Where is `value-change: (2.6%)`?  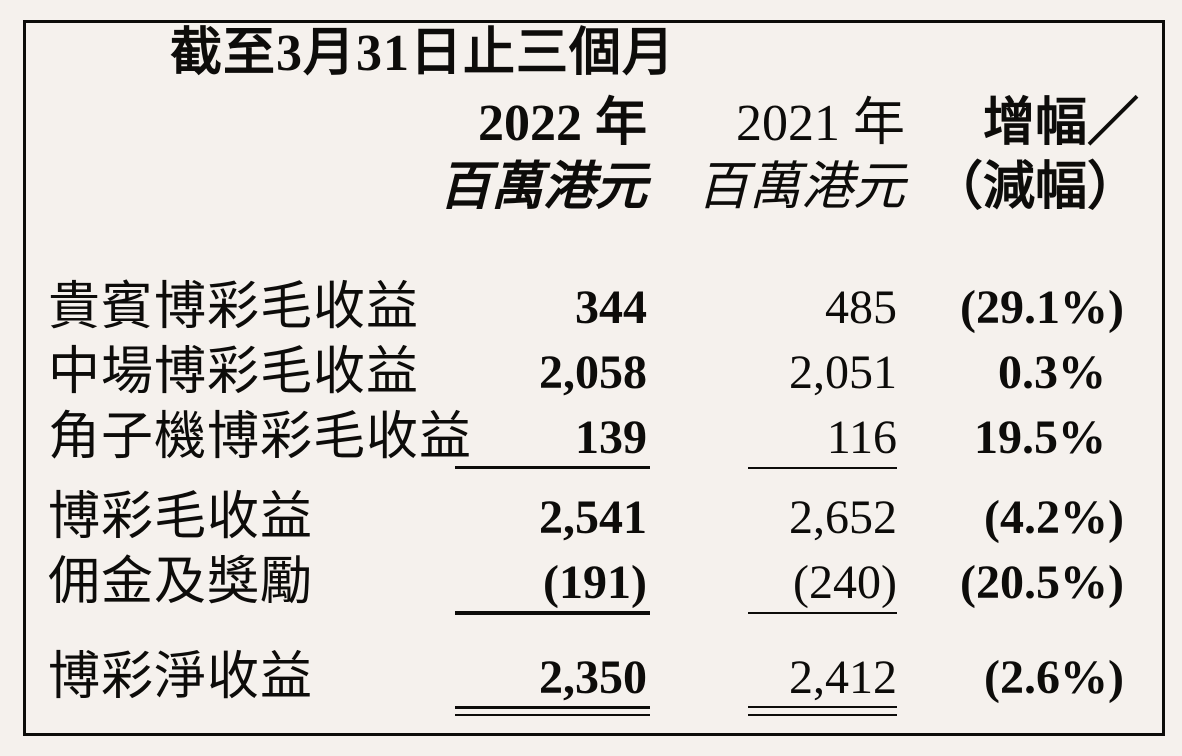 value-change: (2.6%) is located at coordinates (1054, 677).